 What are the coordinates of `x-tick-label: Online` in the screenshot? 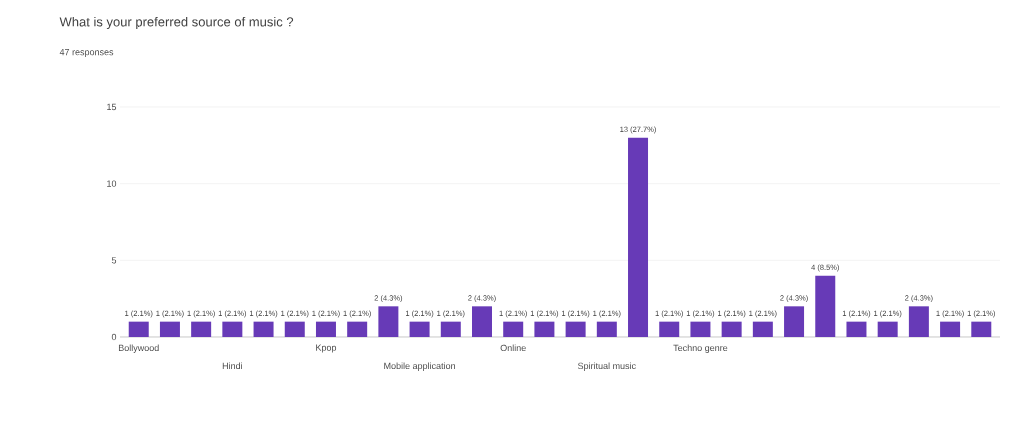 It's located at (513, 348).